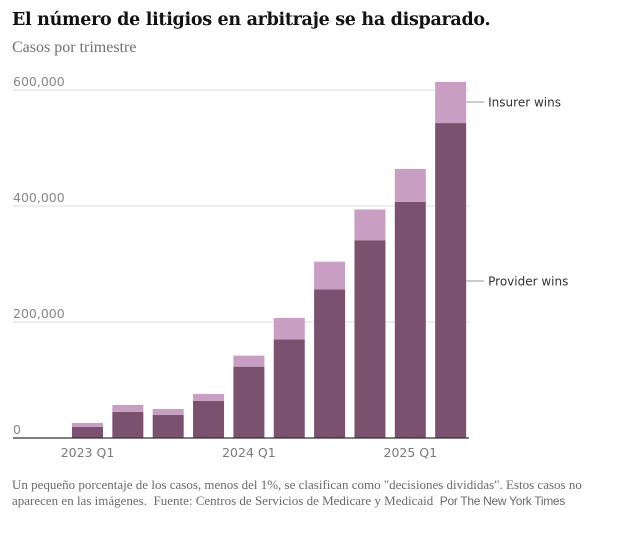 The image size is (627, 533). I want to click on series-label: Provider wins, so click(528, 282).